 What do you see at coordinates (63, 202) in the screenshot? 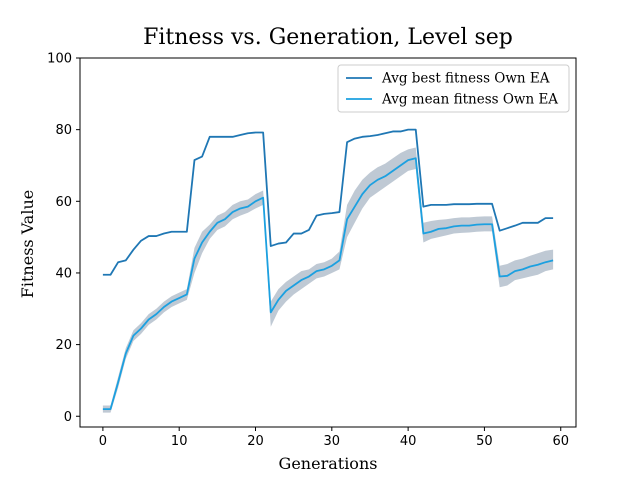
I see `y-tick-label: 60` at bounding box center [63, 202].